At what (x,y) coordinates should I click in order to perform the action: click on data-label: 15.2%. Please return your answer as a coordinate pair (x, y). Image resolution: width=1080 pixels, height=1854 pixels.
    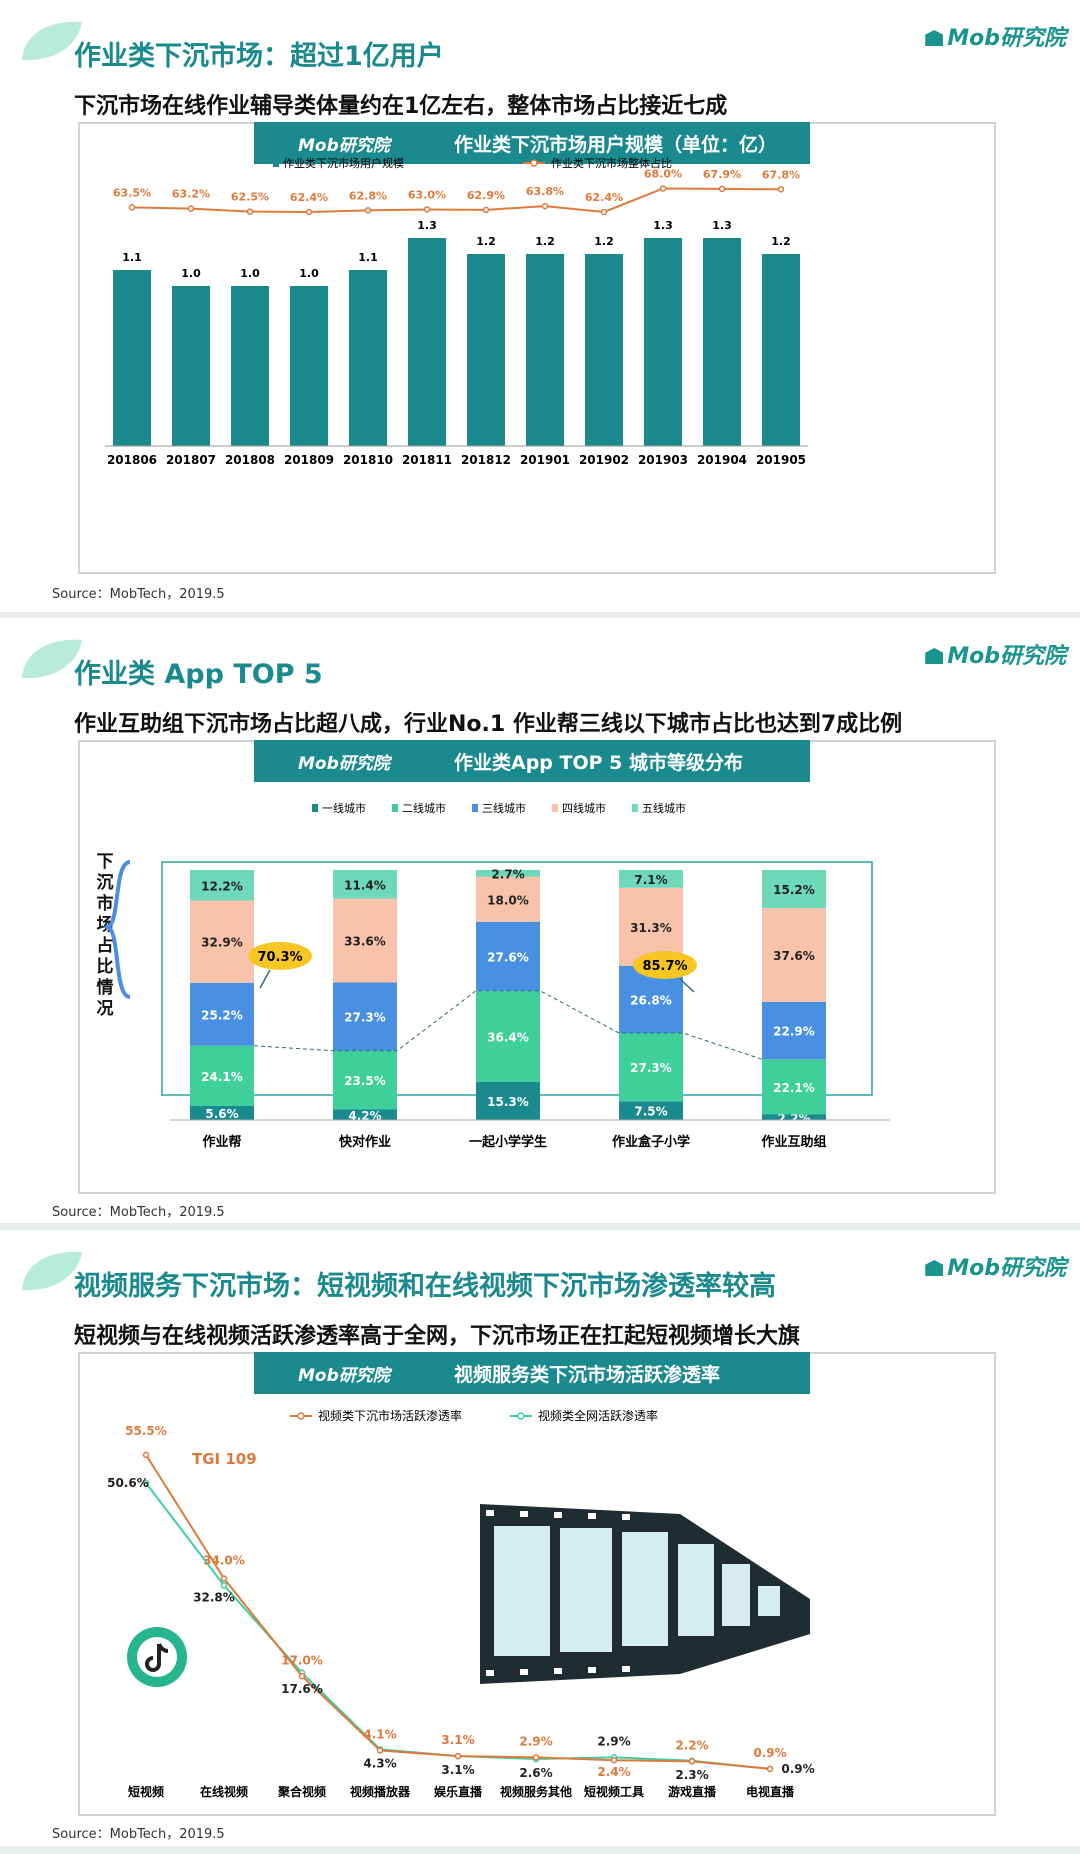
    Looking at the image, I should click on (794, 890).